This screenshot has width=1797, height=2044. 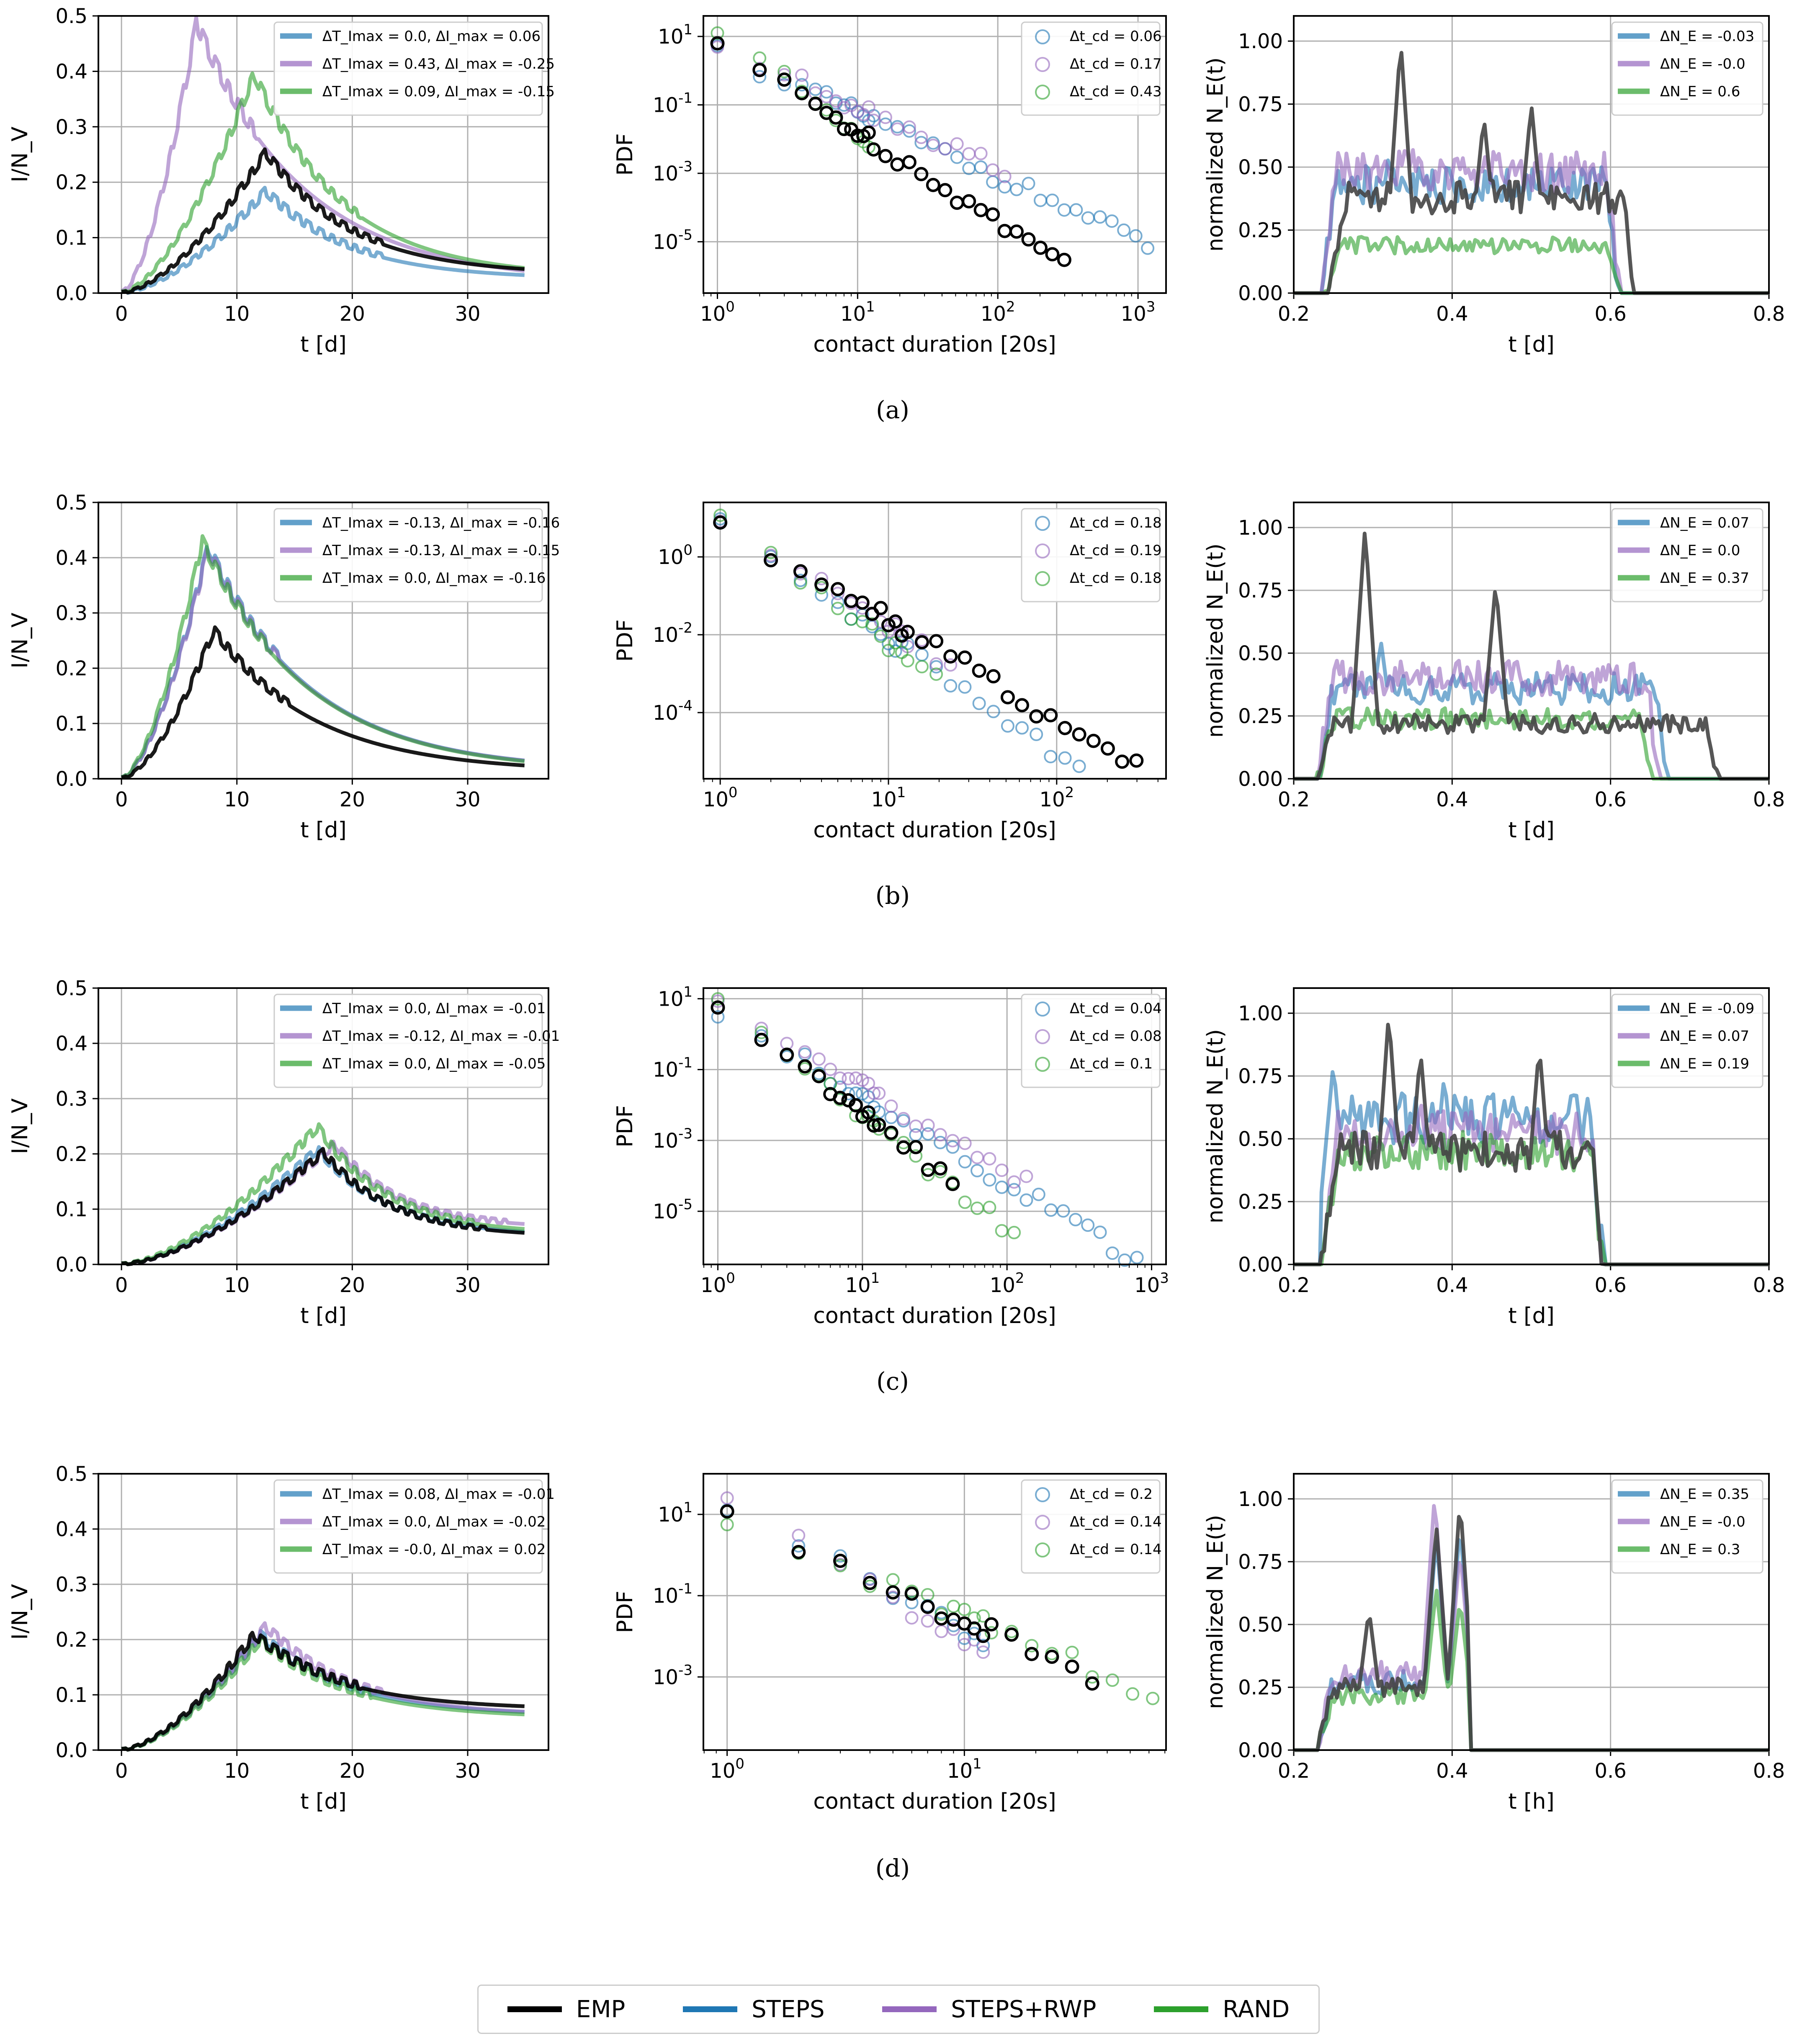 I want to click on tick-label-y-c-edges-3: 0.75, so click(x=1260, y=1076).